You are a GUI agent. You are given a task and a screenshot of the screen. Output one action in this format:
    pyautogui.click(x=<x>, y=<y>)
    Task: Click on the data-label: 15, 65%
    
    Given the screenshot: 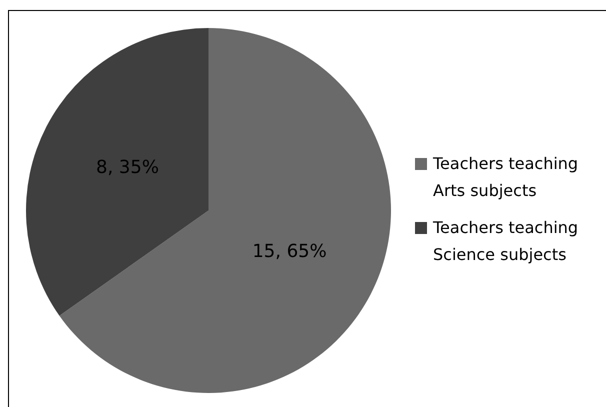 What is the action you would take?
    pyautogui.click(x=289, y=251)
    